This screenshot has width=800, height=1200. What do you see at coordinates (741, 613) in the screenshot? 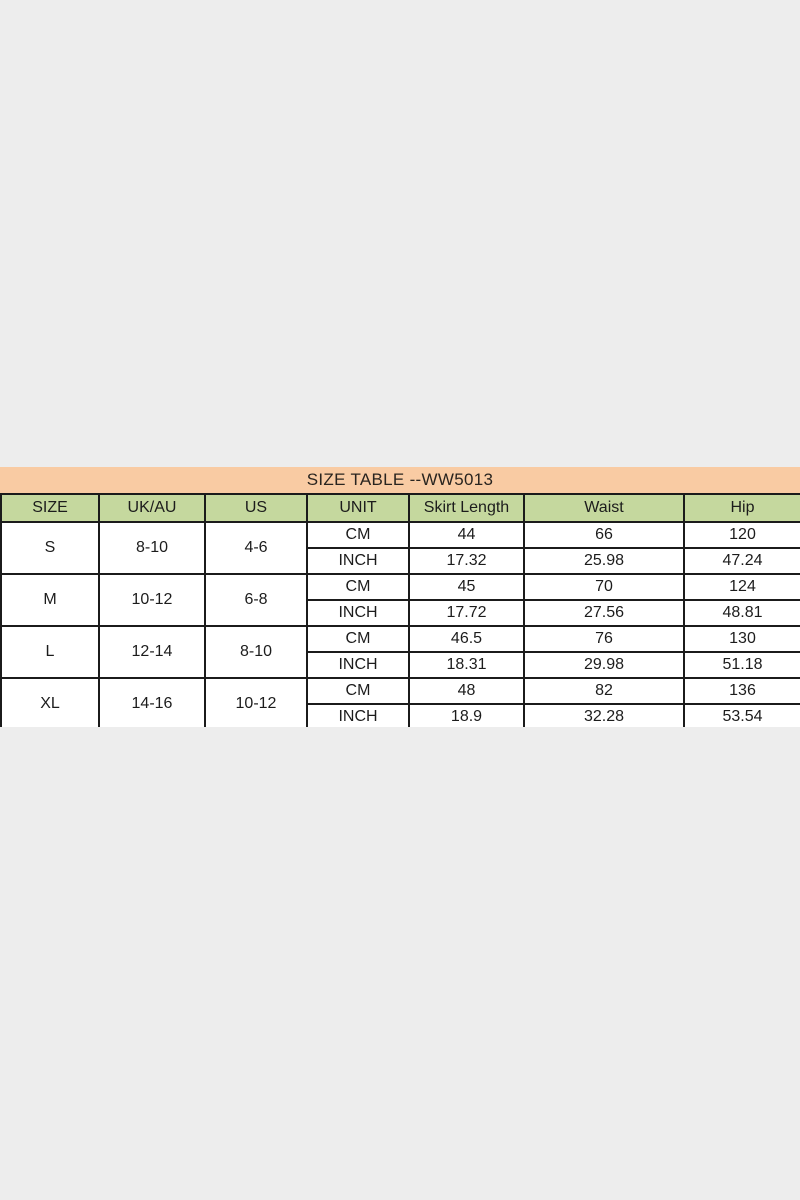
I see `cell-hip: 48.81` at bounding box center [741, 613].